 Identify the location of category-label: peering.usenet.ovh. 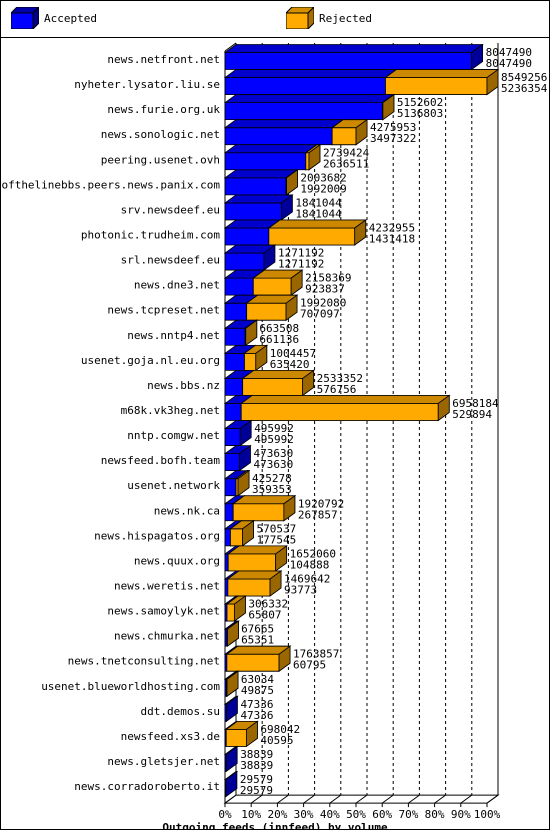
(160, 159).